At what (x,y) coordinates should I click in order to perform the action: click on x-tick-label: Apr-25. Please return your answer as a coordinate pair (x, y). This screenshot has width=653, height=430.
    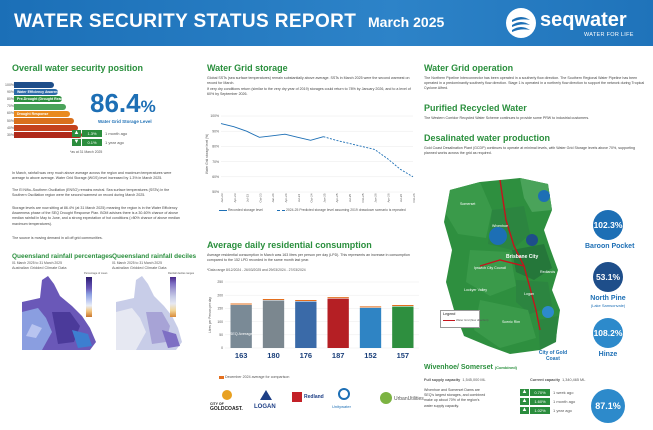
    Looking at the image, I should click on (337, 197).